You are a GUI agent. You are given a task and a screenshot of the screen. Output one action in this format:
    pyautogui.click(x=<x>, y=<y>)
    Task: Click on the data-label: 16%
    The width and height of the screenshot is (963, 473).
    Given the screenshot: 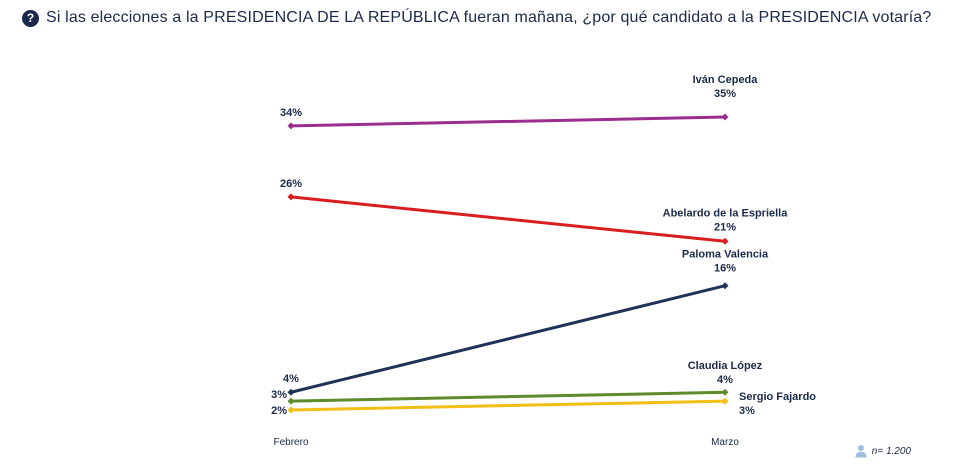 What is the action you would take?
    pyautogui.click(x=725, y=269)
    